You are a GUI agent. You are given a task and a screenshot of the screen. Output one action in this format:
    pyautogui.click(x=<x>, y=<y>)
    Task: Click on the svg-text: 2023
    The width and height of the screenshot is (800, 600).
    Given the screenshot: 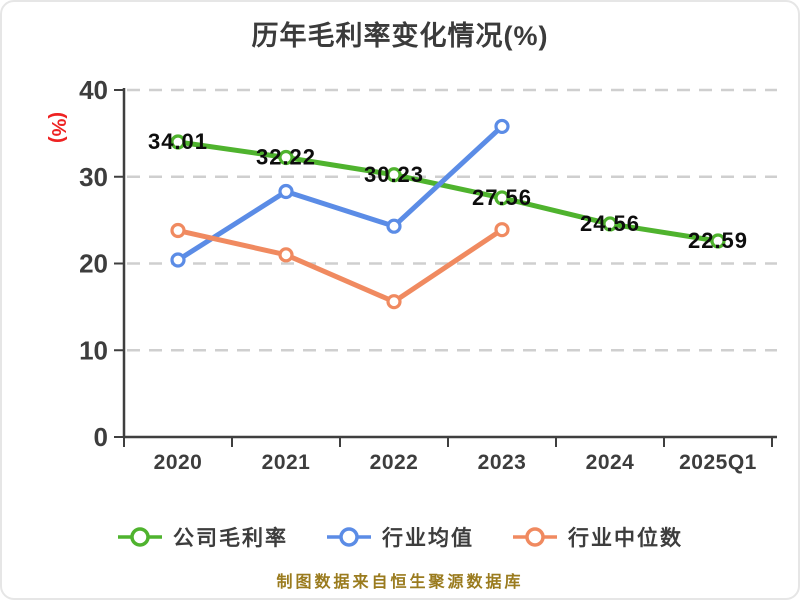 What is the action you would take?
    pyautogui.click(x=502, y=462)
    